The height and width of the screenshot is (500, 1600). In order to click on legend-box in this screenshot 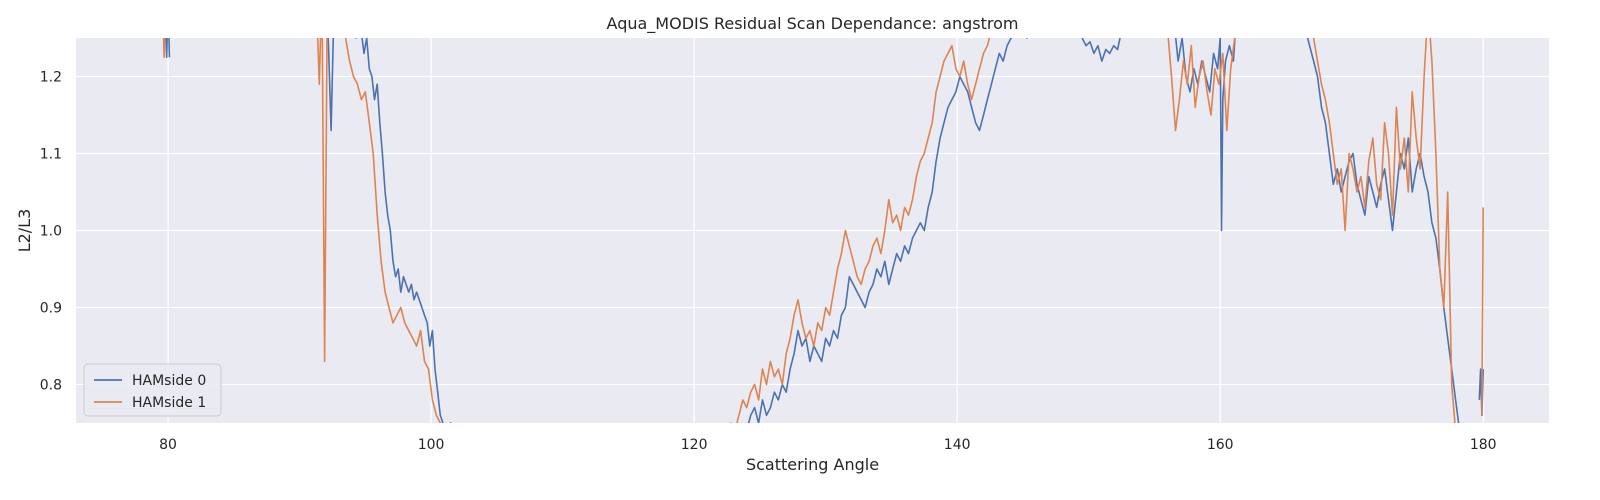, I will do `click(152, 390)`.